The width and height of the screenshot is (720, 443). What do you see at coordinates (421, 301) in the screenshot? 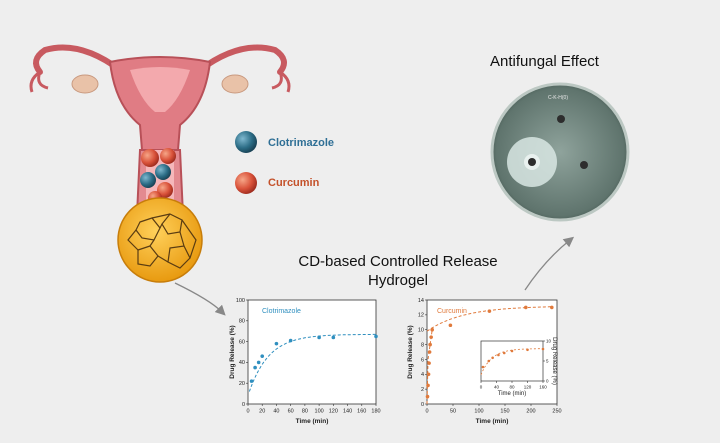
I see `y-tick-label: 14` at bounding box center [421, 301].